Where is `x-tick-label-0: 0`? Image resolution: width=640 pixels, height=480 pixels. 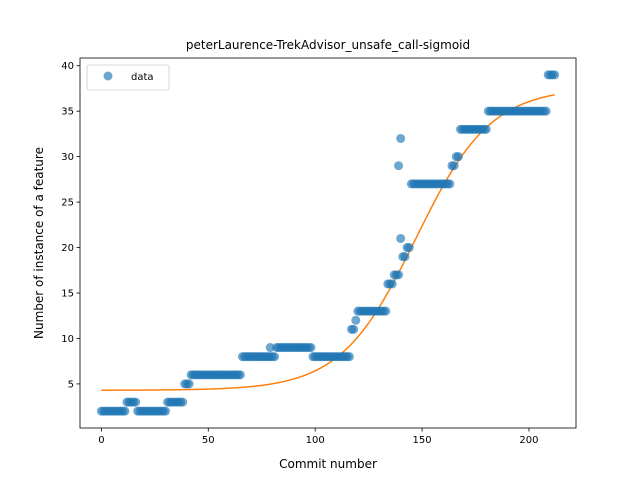
x-tick-label-0: 0 is located at coordinates (101, 440).